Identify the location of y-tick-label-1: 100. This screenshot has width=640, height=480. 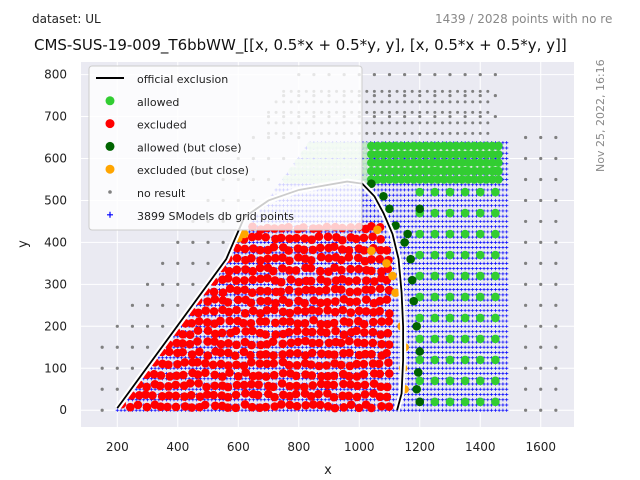
(55, 368).